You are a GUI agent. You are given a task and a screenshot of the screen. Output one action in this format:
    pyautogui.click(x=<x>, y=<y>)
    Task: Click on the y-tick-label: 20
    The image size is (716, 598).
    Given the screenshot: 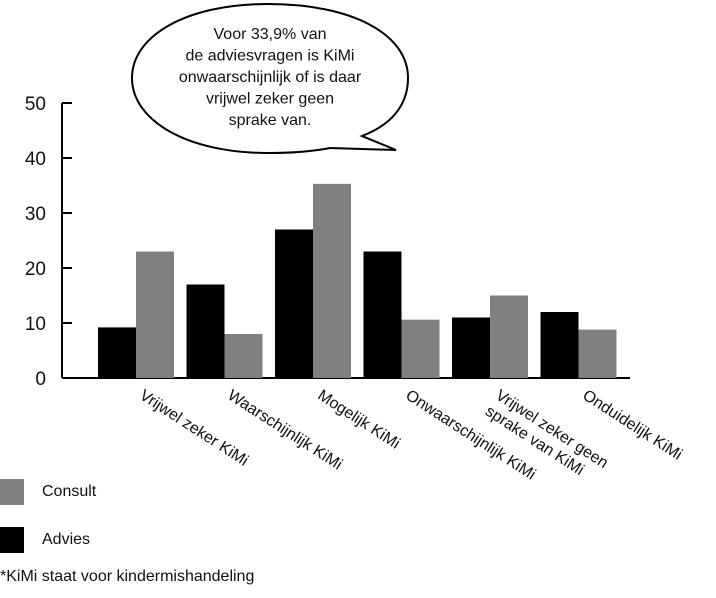 What is the action you would take?
    pyautogui.click(x=35, y=269)
    